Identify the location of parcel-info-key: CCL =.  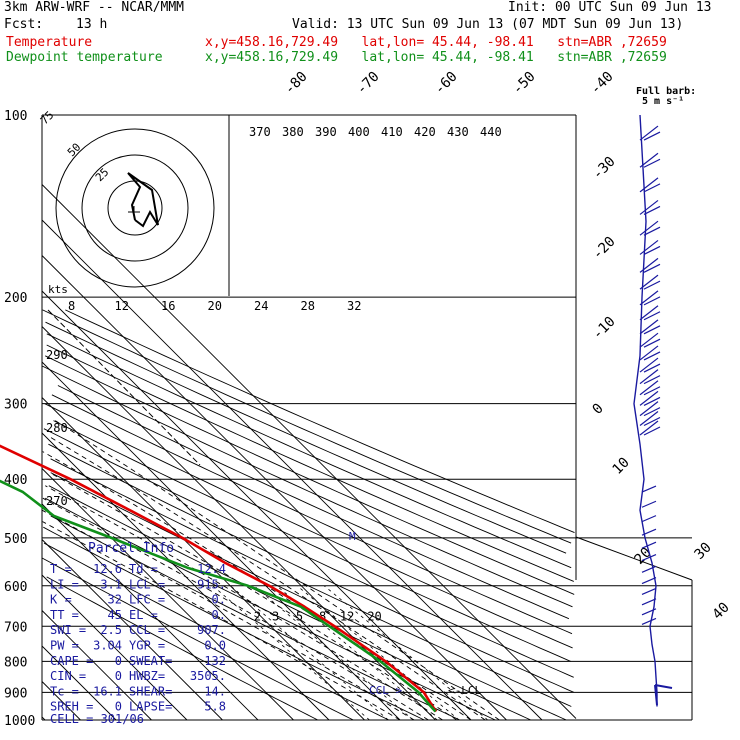
(147, 630).